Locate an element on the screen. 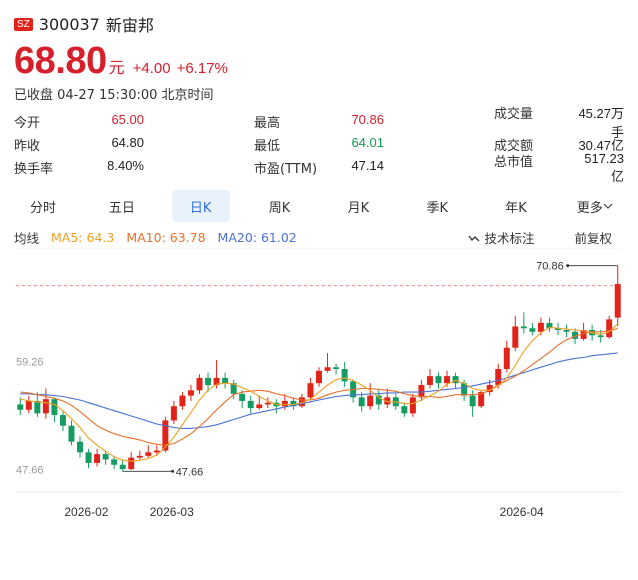 This screenshot has width=638, height=580. stat-value: 70.86 is located at coordinates (367, 119).